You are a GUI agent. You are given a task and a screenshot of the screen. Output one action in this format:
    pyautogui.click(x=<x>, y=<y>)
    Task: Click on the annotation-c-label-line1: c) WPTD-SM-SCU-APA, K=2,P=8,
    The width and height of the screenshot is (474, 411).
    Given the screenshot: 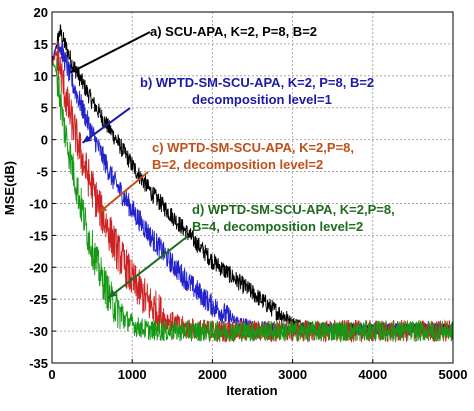 What is the action you would take?
    pyautogui.click(x=253, y=147)
    